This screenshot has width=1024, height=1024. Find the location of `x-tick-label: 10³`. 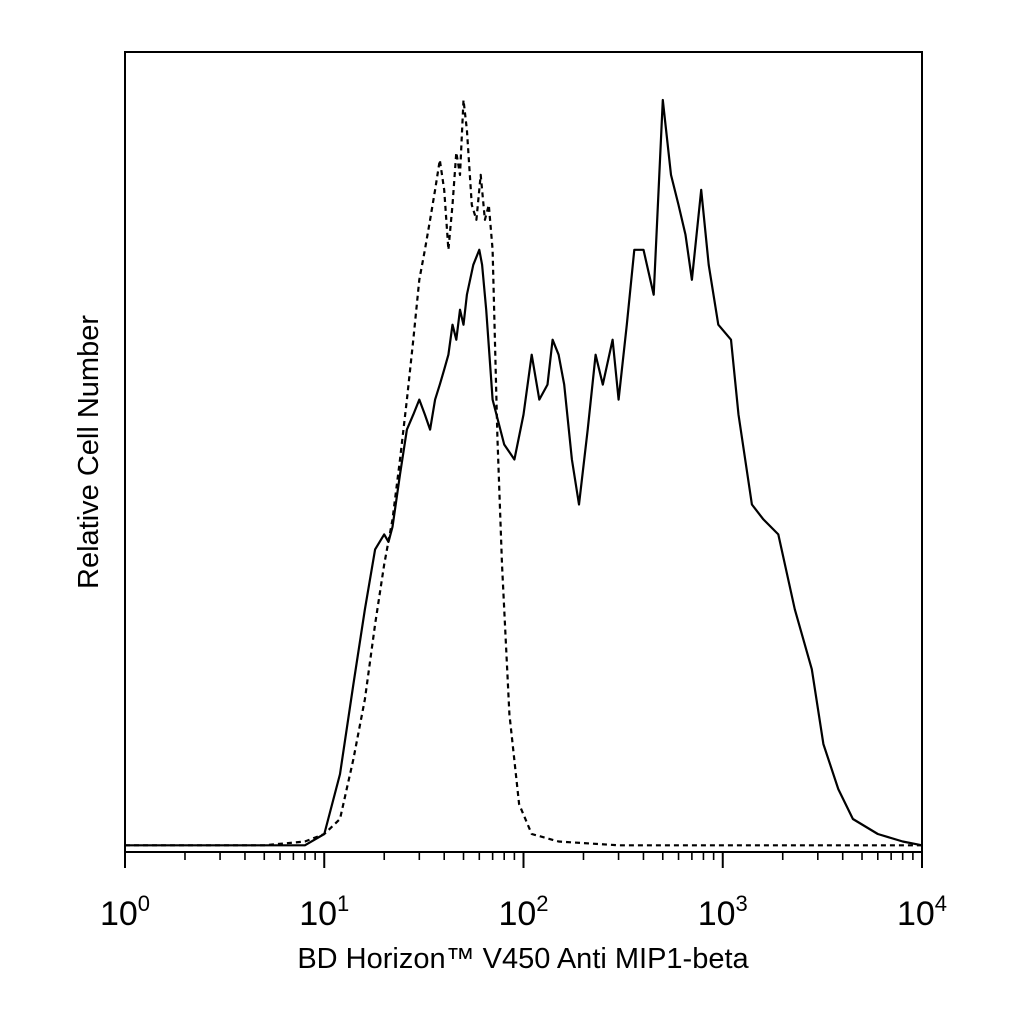

x-tick-label: 10³ is located at coordinates (723, 912).